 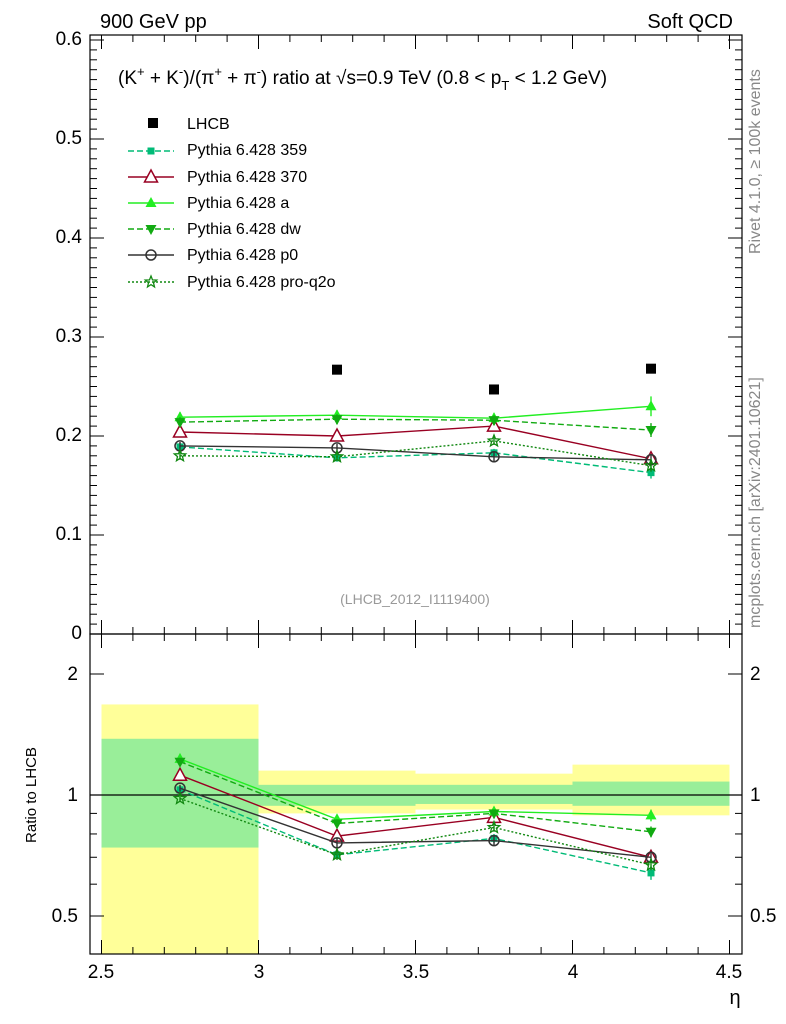 I want to click on legend-label-p0: Pythia 6.428 p0, so click(x=242, y=255).